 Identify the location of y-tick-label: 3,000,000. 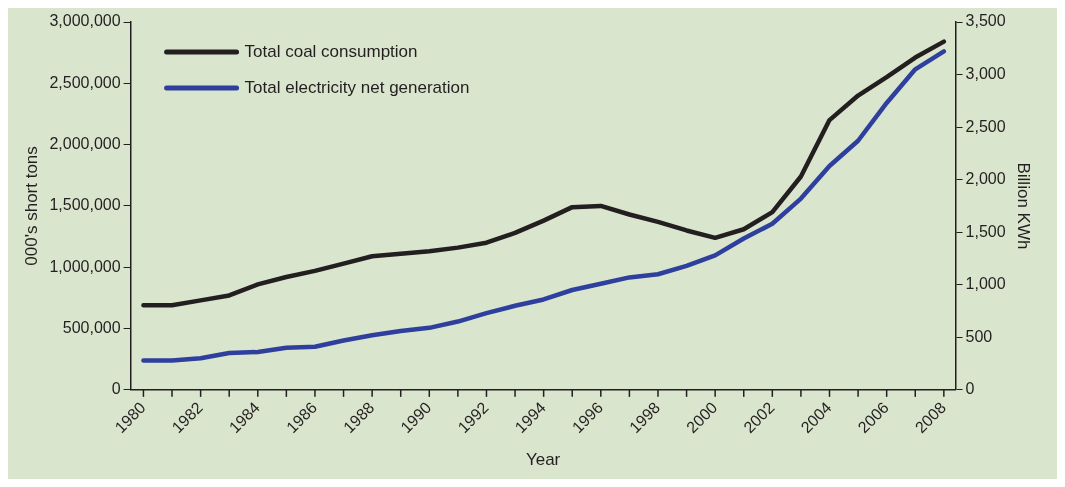
(85, 21).